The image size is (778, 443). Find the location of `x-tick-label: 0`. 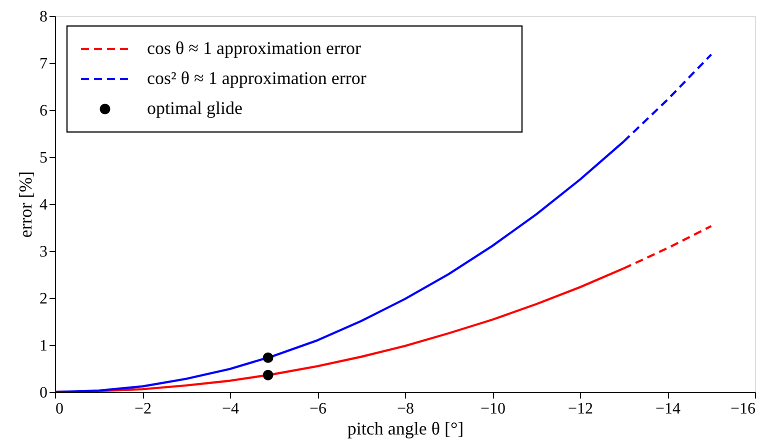

x-tick-label: 0 is located at coordinates (60, 409).